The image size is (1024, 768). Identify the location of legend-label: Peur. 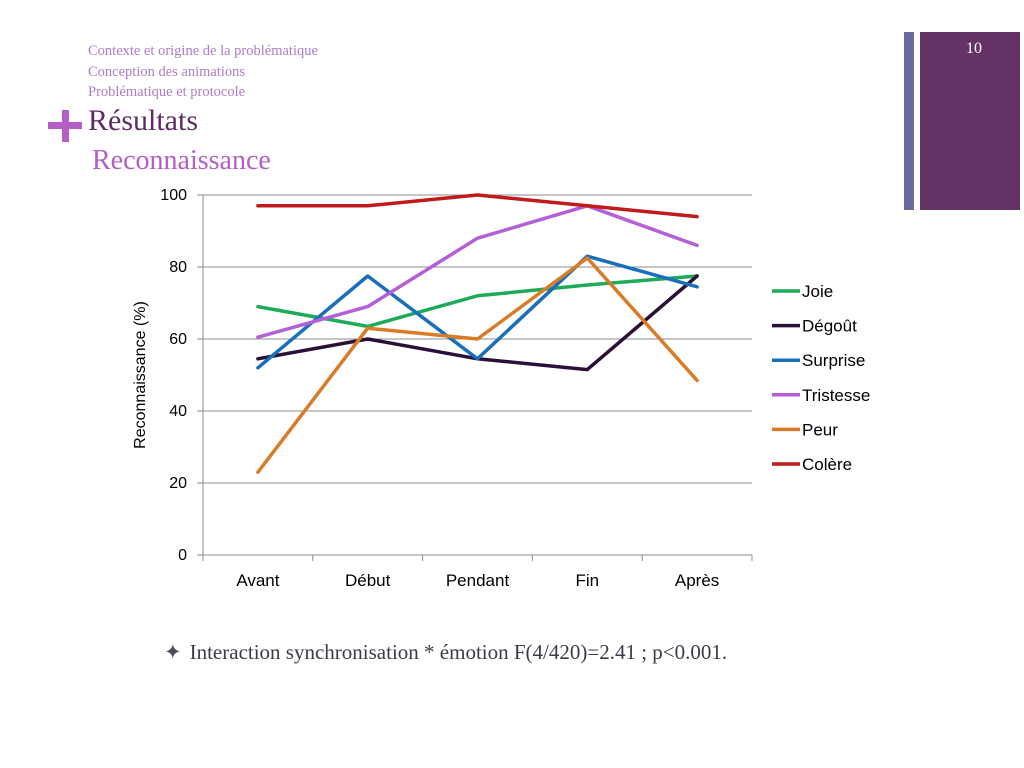
(820, 429).